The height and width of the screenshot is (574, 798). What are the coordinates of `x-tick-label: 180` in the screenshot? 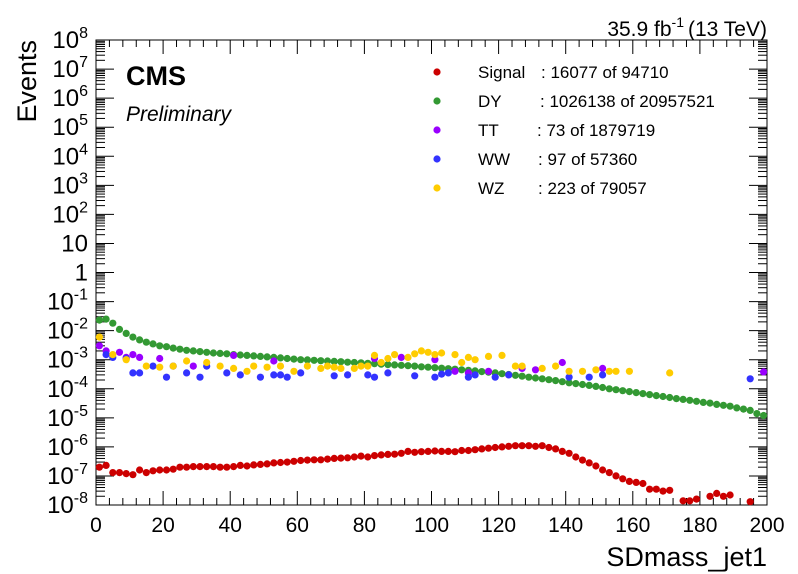 It's located at (699, 525).